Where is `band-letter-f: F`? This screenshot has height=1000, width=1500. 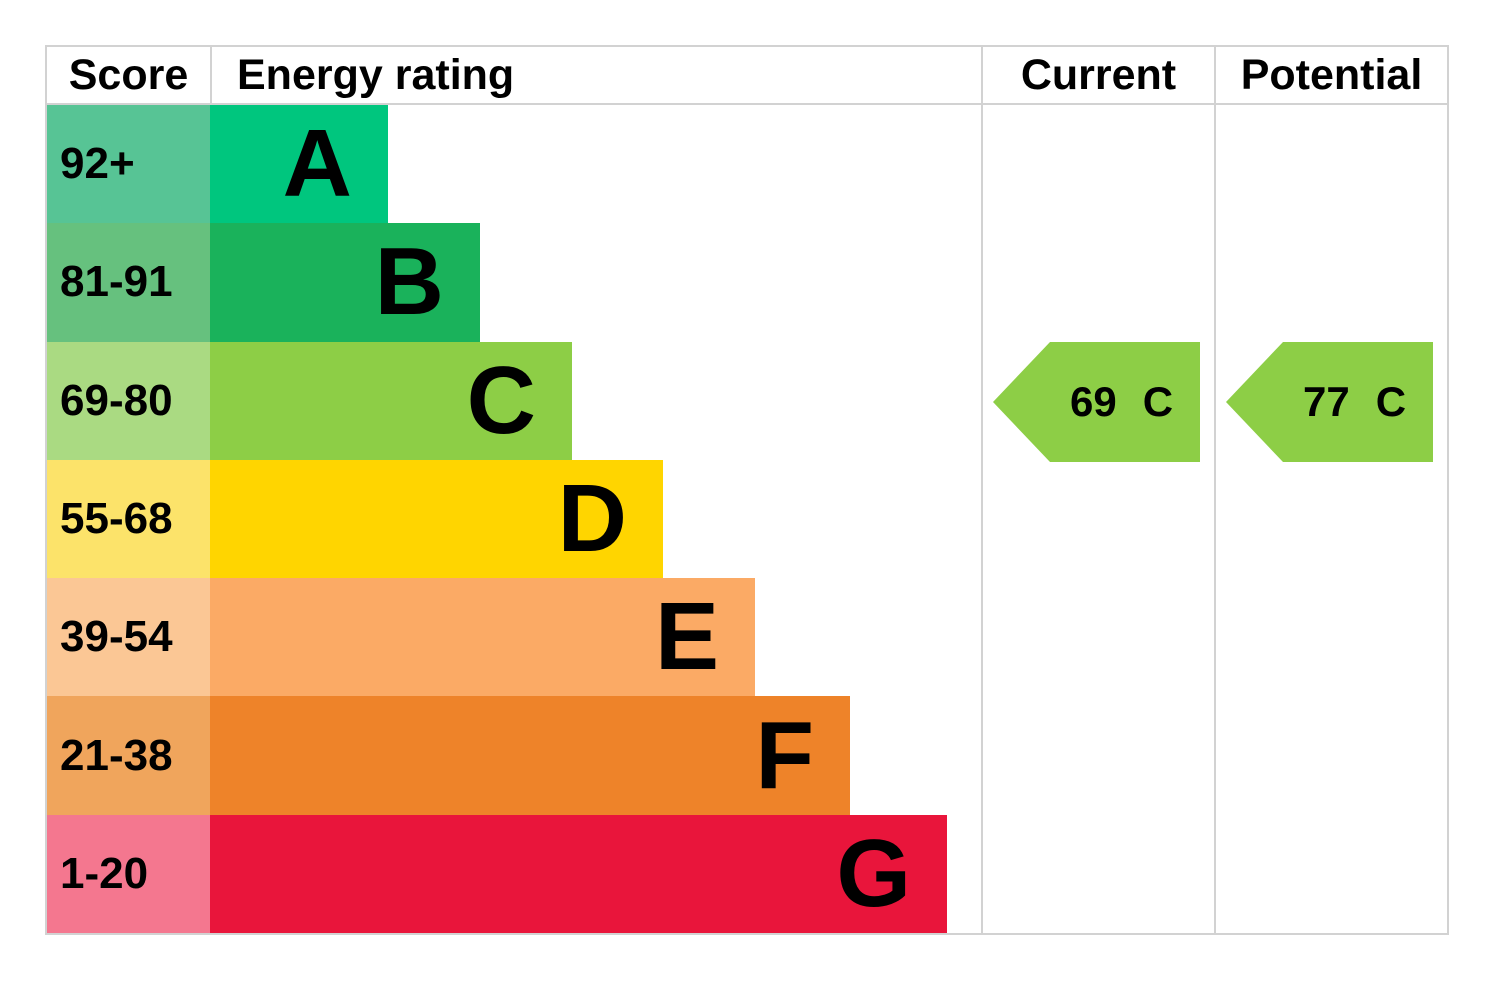
band-letter-f: F is located at coordinates (784, 755).